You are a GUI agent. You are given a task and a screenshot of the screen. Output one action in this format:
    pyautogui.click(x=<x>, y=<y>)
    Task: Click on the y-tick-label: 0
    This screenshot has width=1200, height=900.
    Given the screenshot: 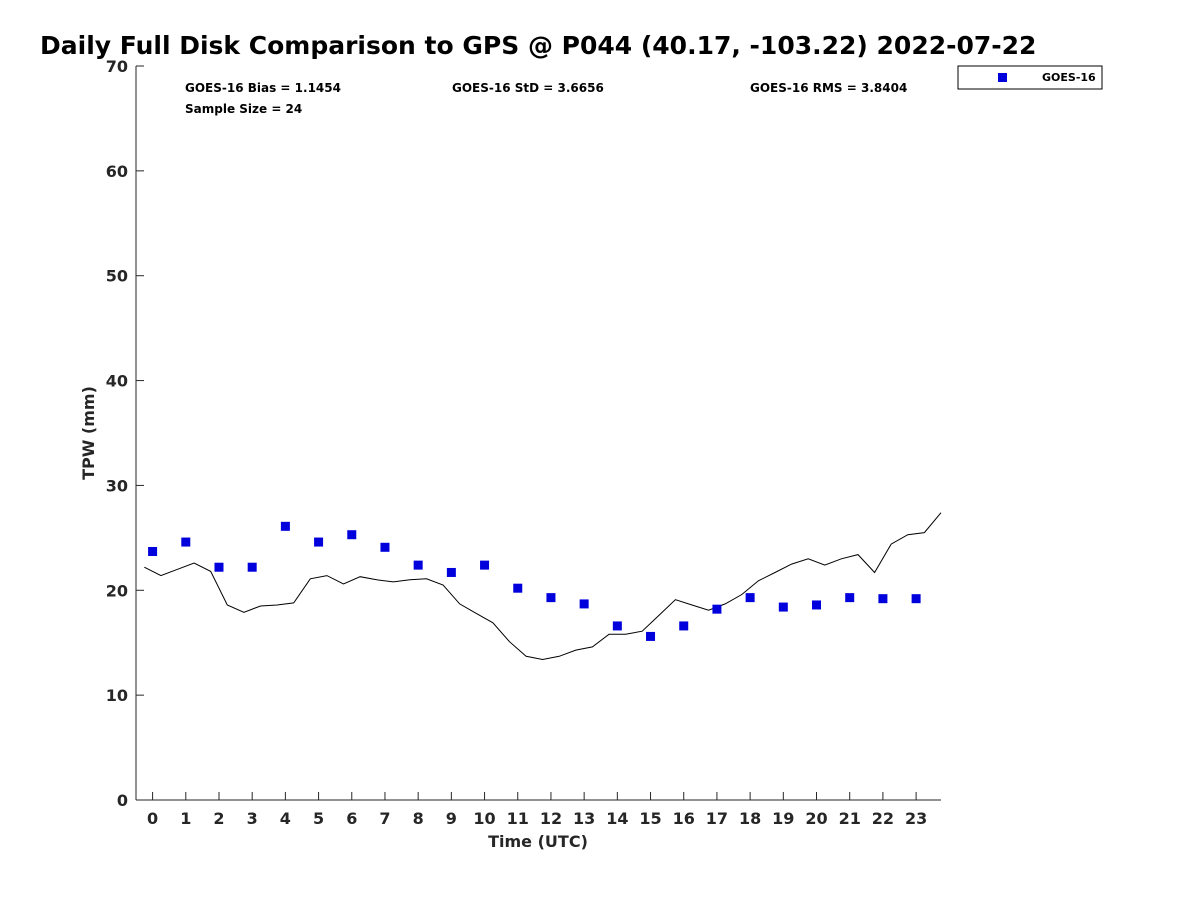 What is the action you would take?
    pyautogui.click(x=122, y=800)
    